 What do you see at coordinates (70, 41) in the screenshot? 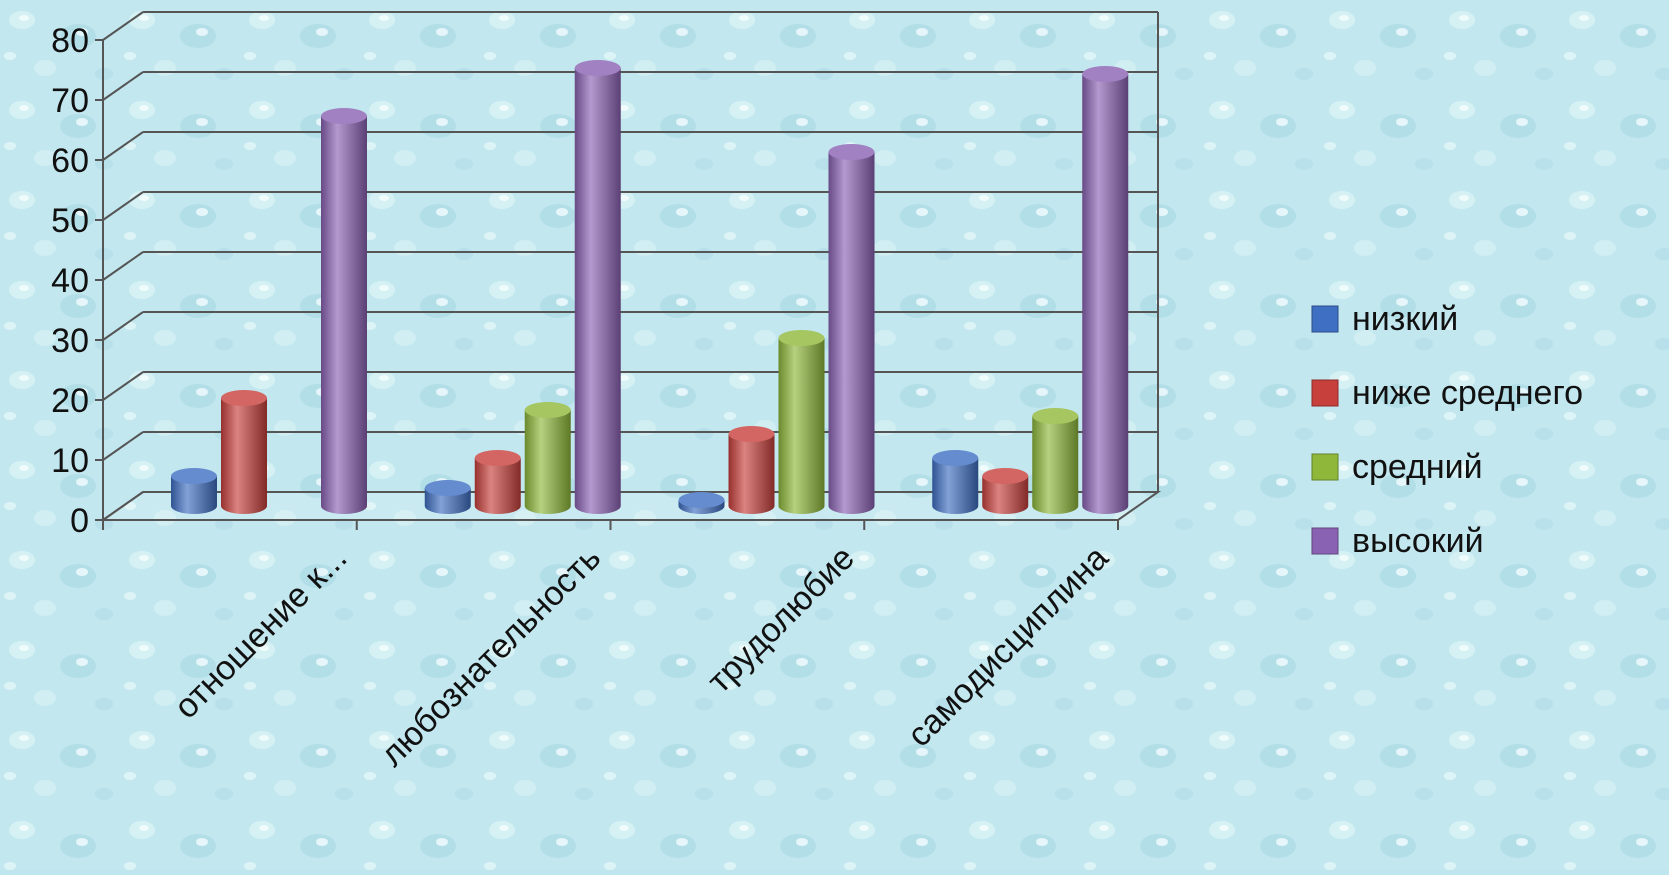
I see `y-tick-label: 80` at bounding box center [70, 41].